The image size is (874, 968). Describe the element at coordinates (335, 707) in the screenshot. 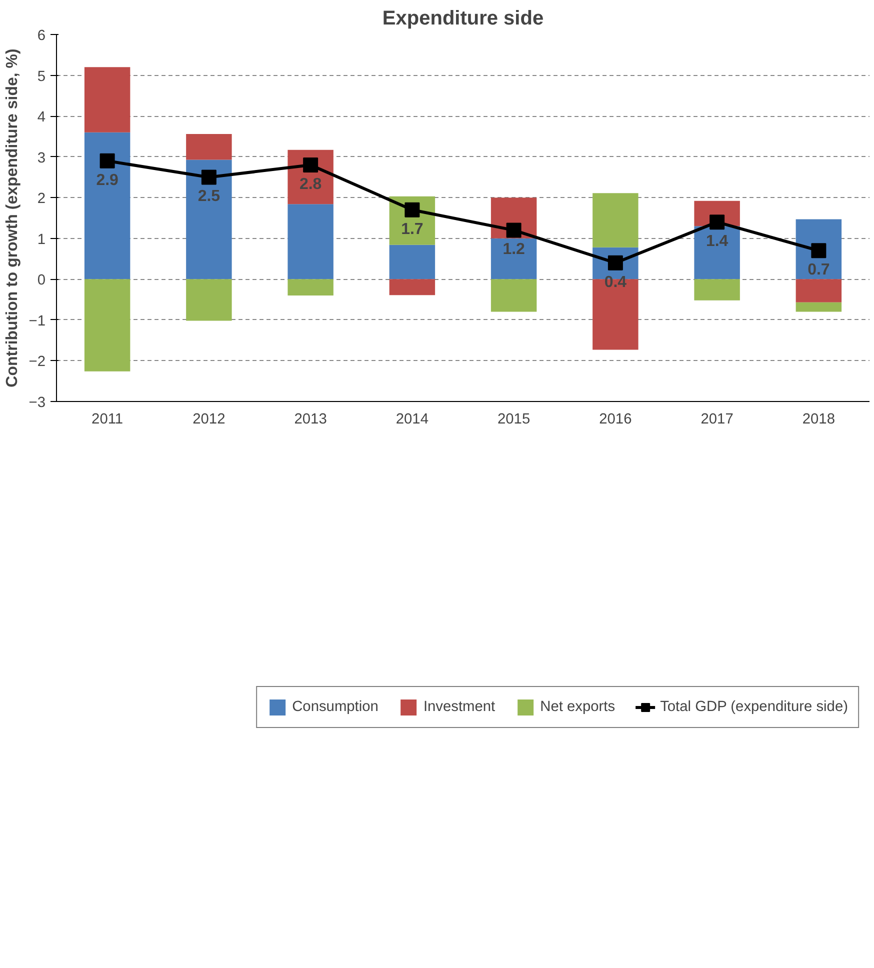

I see `legend-label: Consumption` at that location.